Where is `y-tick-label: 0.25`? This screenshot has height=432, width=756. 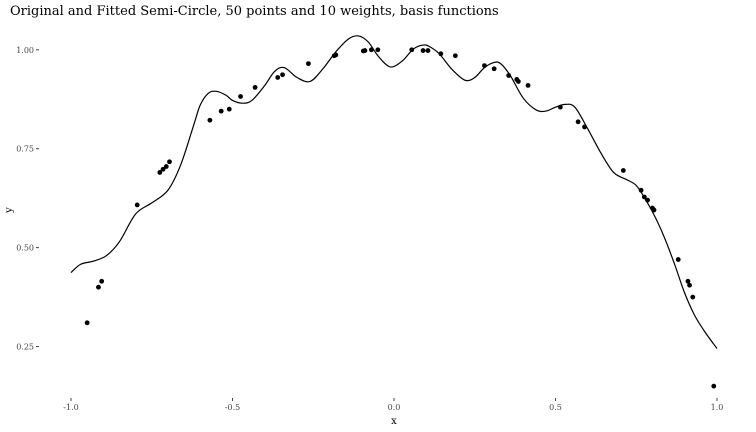 y-tick-label: 0.25 is located at coordinates (25, 347).